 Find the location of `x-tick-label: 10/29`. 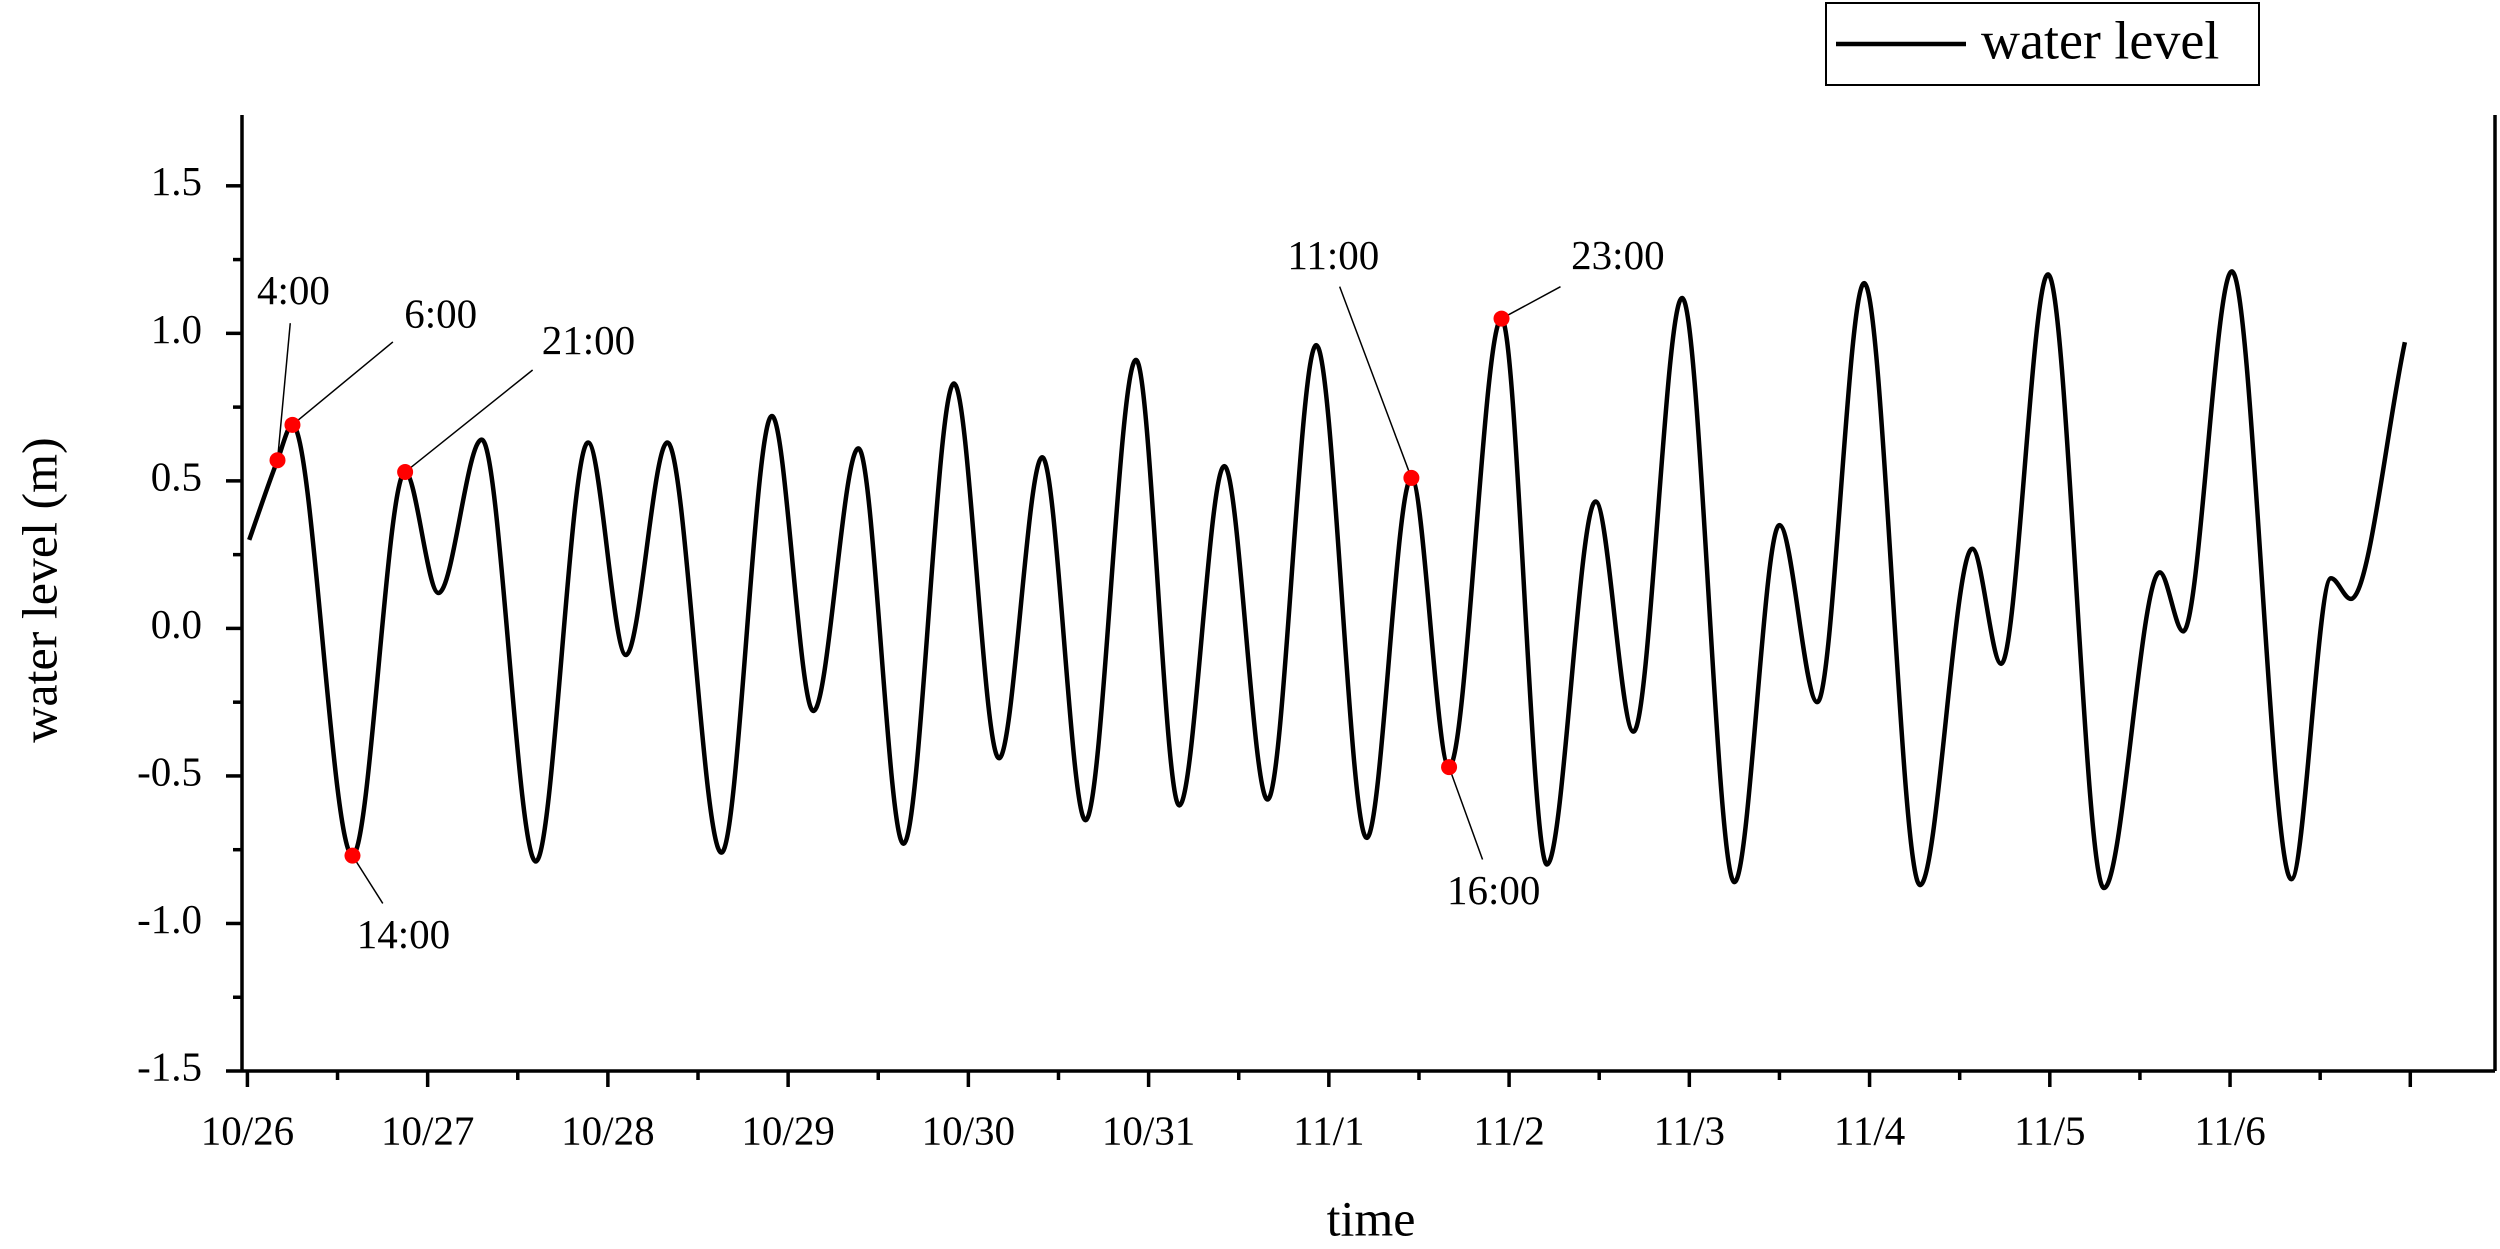

x-tick-label: 10/29 is located at coordinates (787, 1130).